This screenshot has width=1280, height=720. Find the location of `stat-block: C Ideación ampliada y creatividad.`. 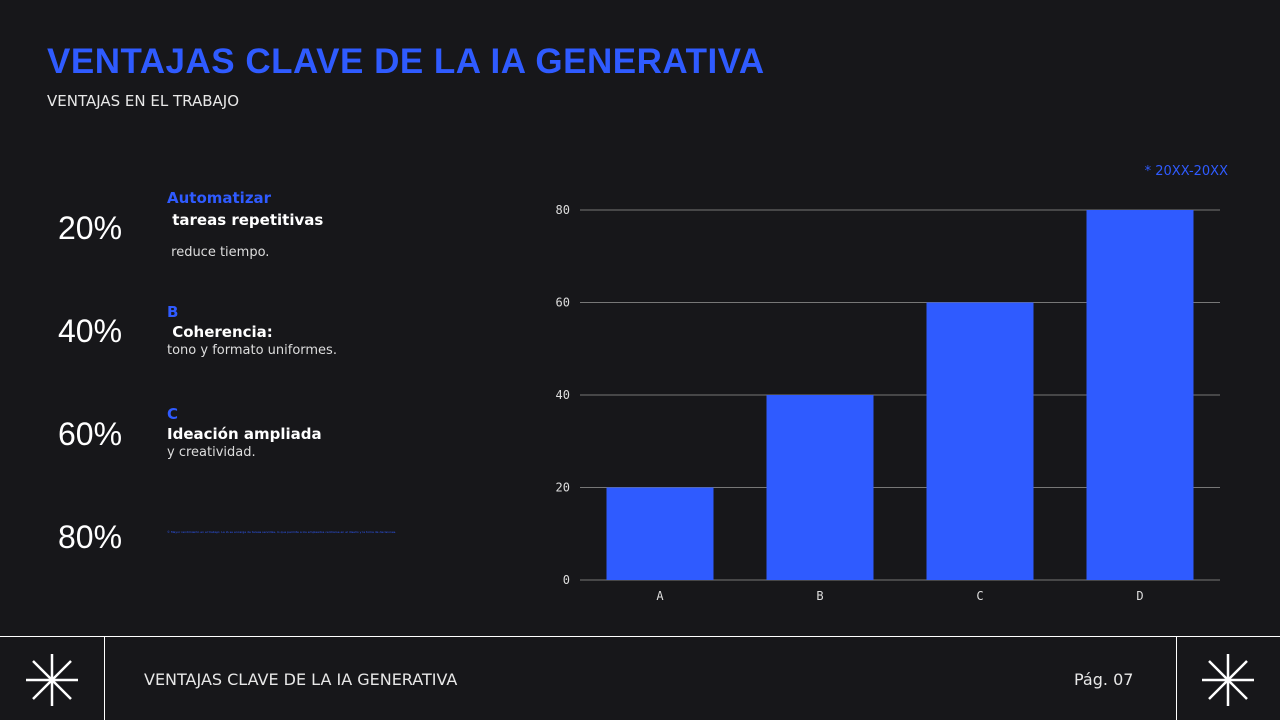

stat-block: C Ideación ampliada y creatividad. is located at coordinates (244, 432).